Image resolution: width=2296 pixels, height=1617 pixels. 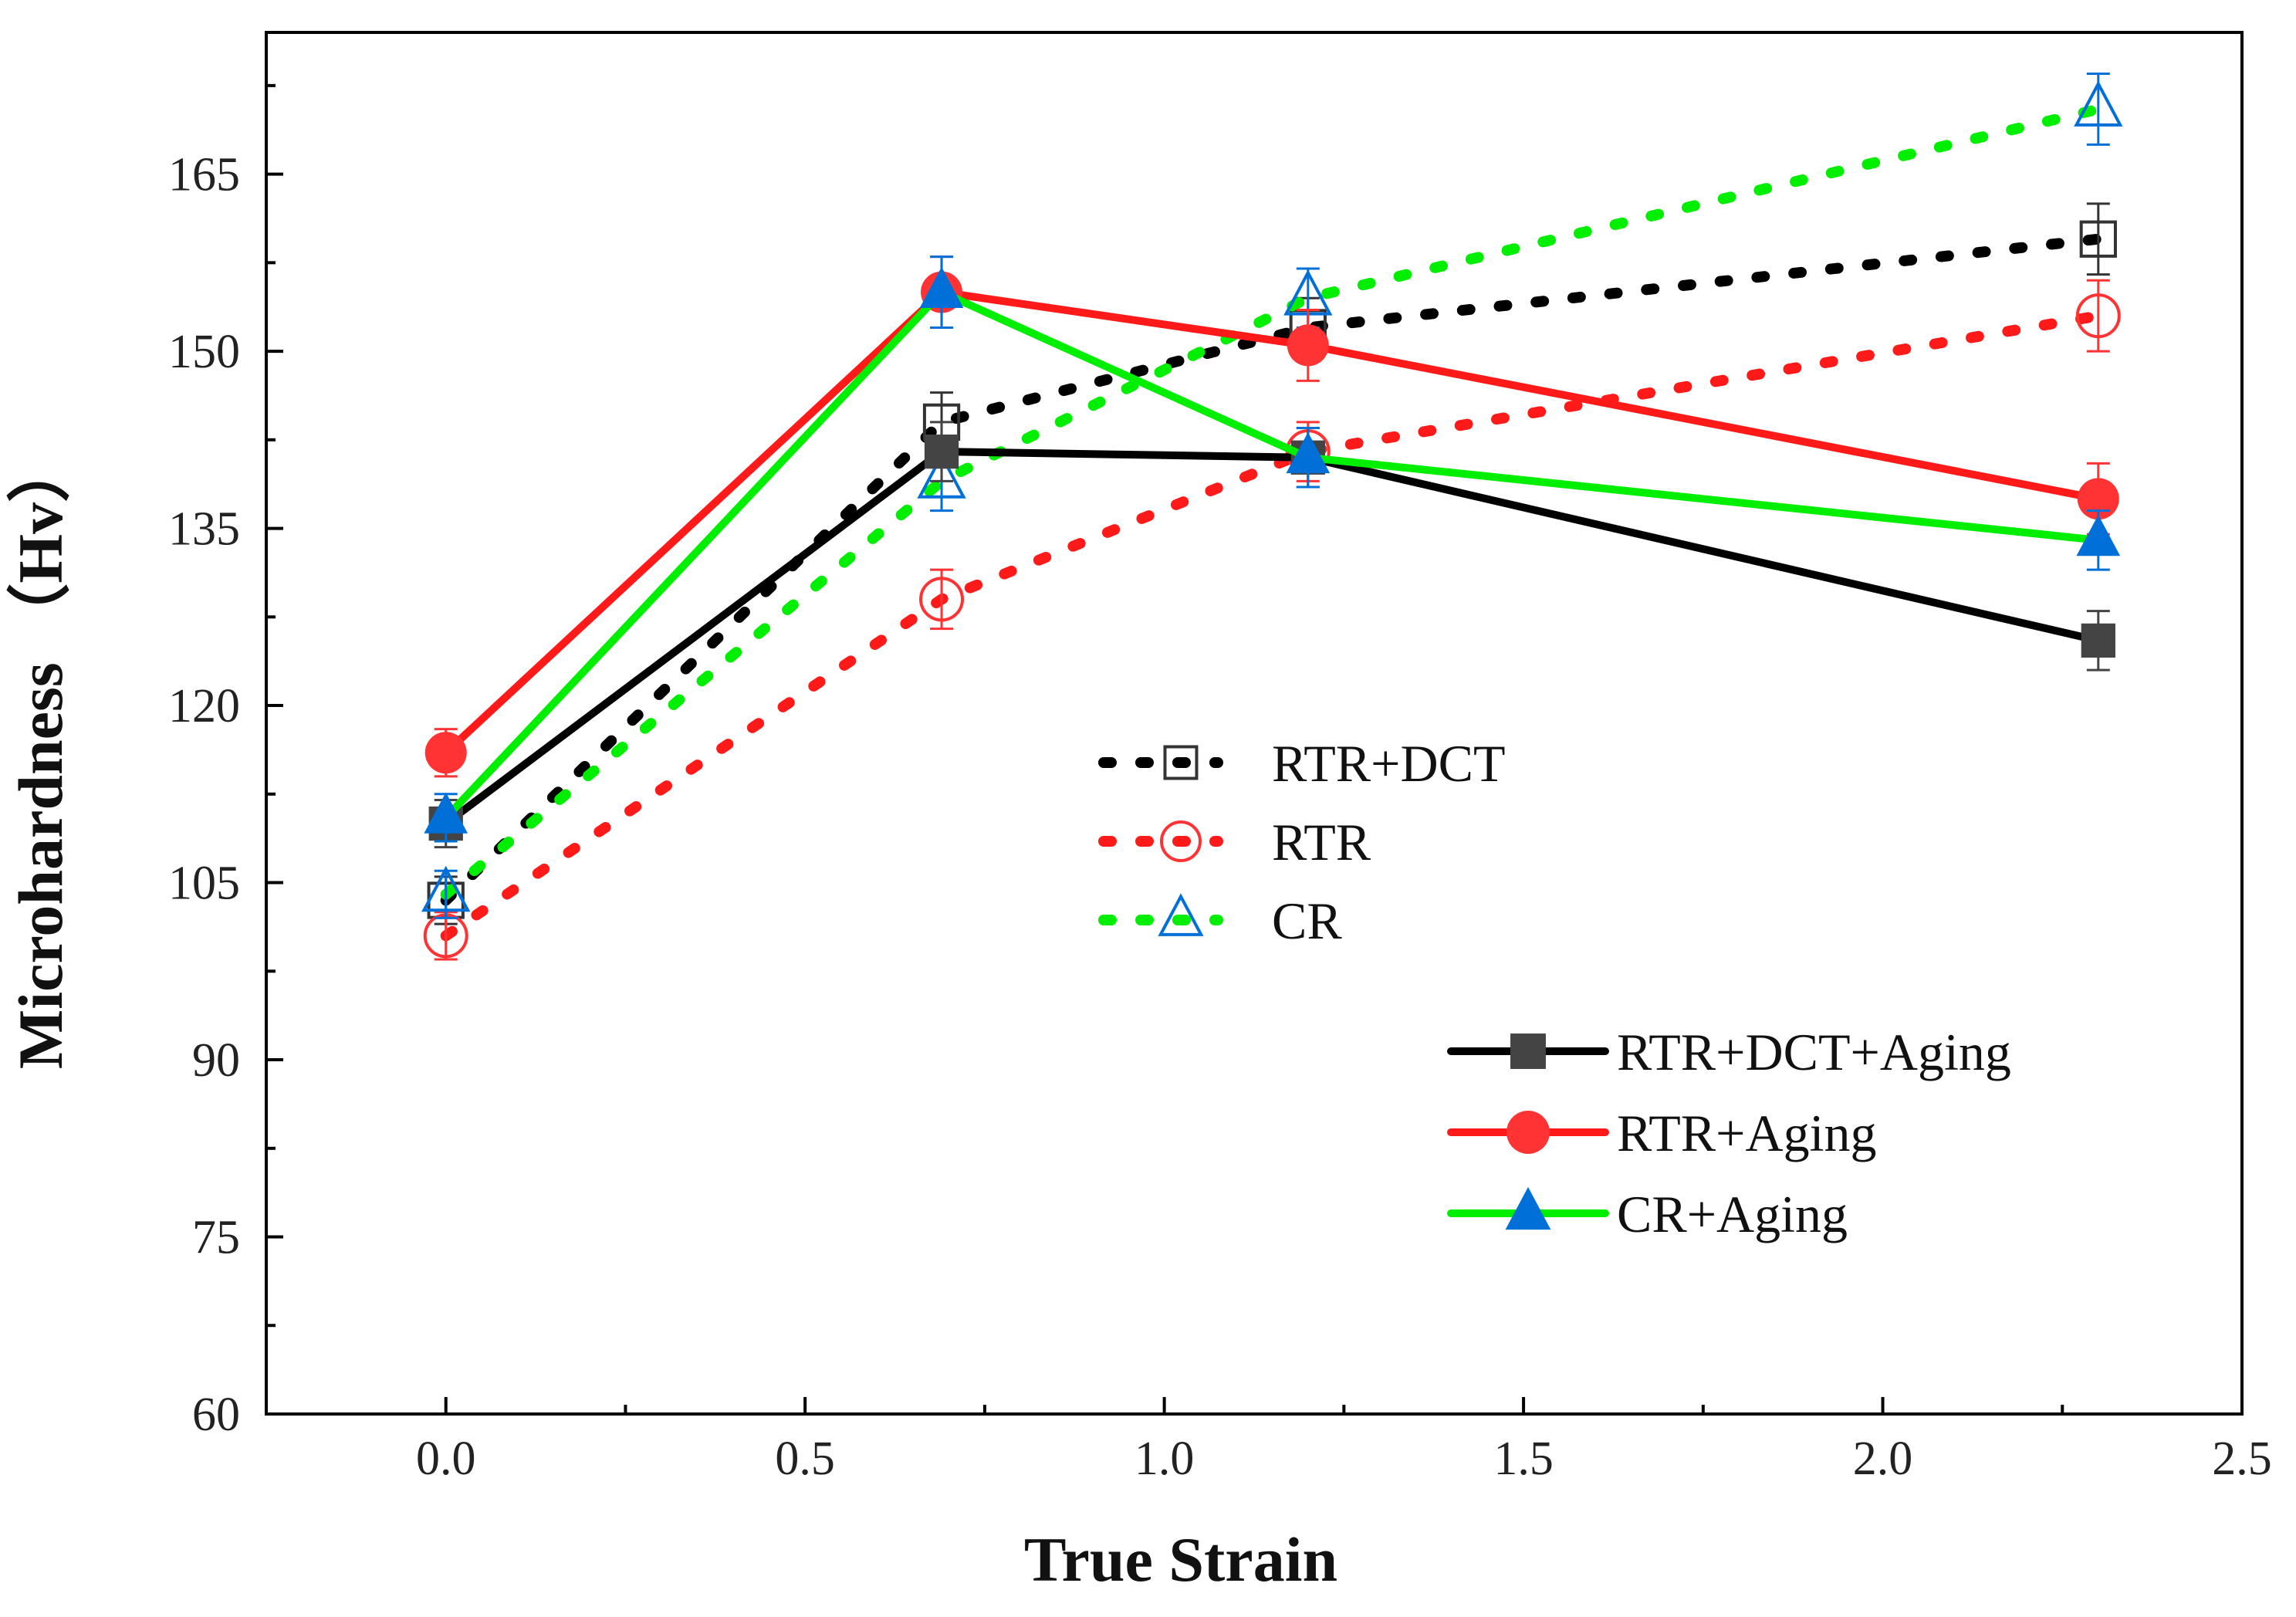 What do you see at coordinates (204, 352) in the screenshot?
I see `y-tick-label: 150` at bounding box center [204, 352].